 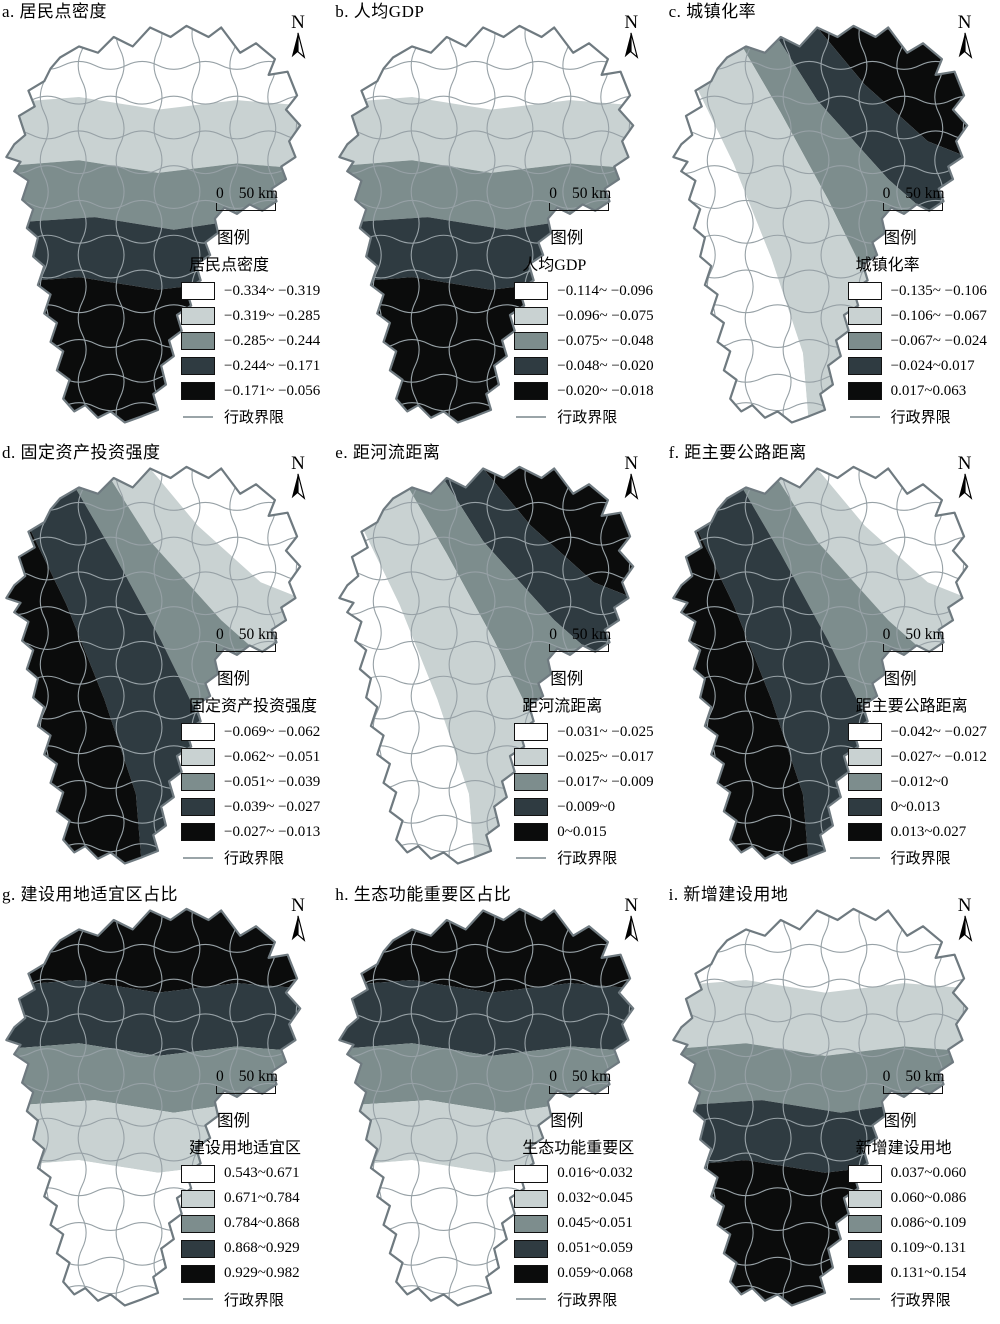 I want to click on legend-row: 0~0.015, so click(x=590, y=832).